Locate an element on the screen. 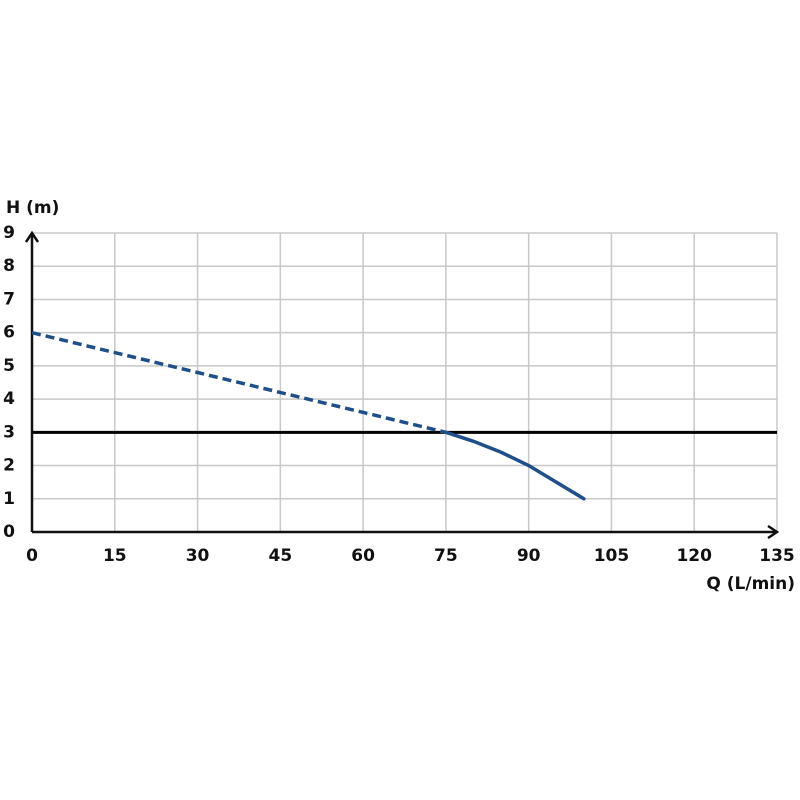 The image size is (800, 800). y-tick-label: 3 is located at coordinates (9, 432).